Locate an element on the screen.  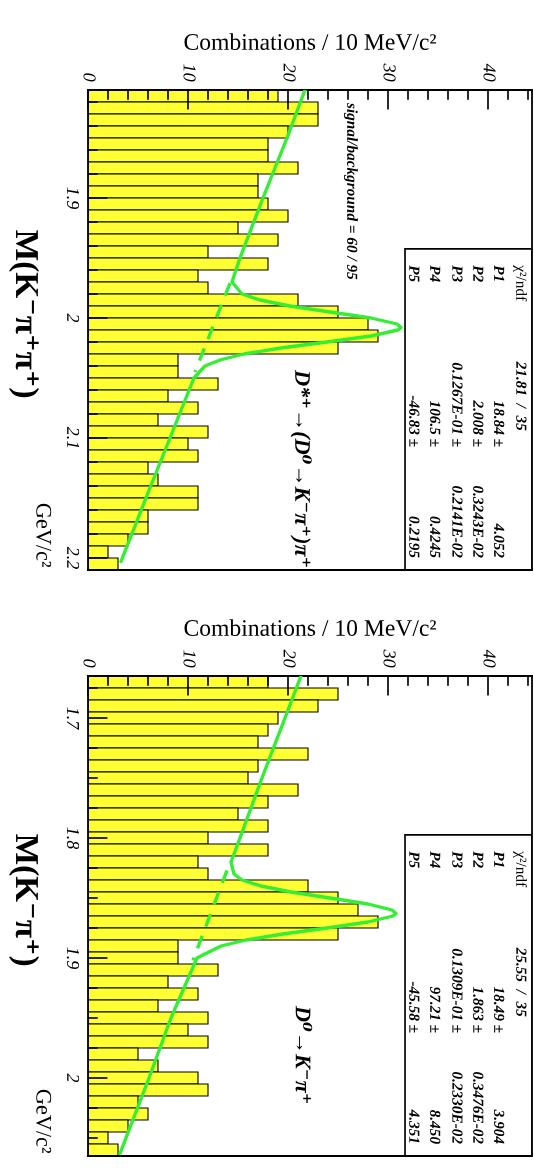
annotation: 0.3243E-02 is located at coordinates (478, 521).